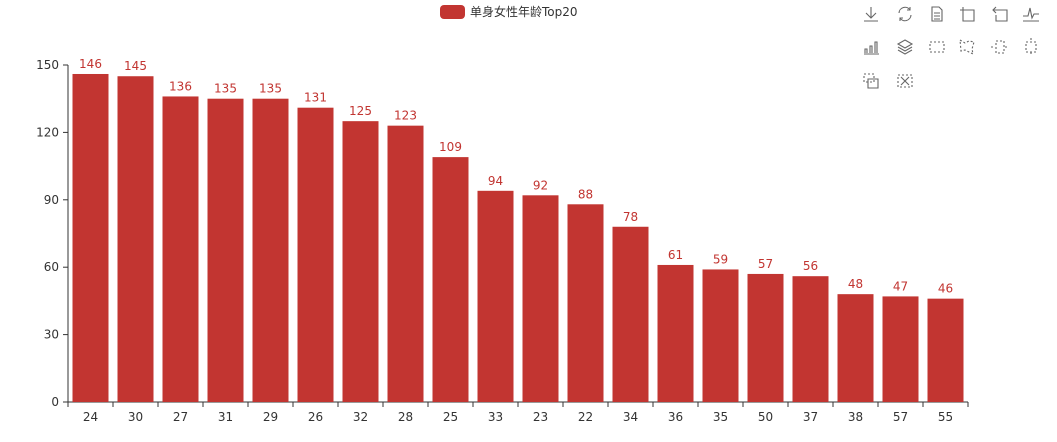 The height and width of the screenshot is (442, 1057). What do you see at coordinates (905, 81) in the screenshot?
I see `clear-select-icon` at bounding box center [905, 81].